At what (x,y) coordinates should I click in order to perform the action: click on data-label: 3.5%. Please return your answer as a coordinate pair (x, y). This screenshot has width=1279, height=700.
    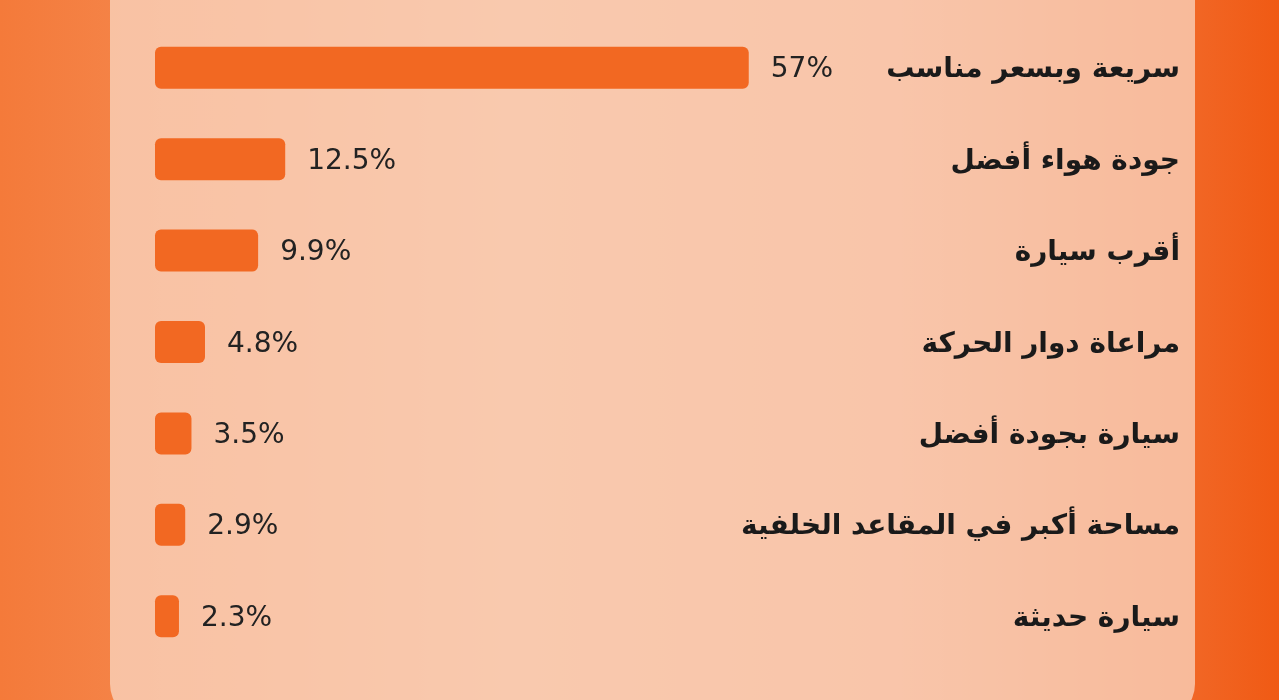
    Looking at the image, I should click on (249, 433).